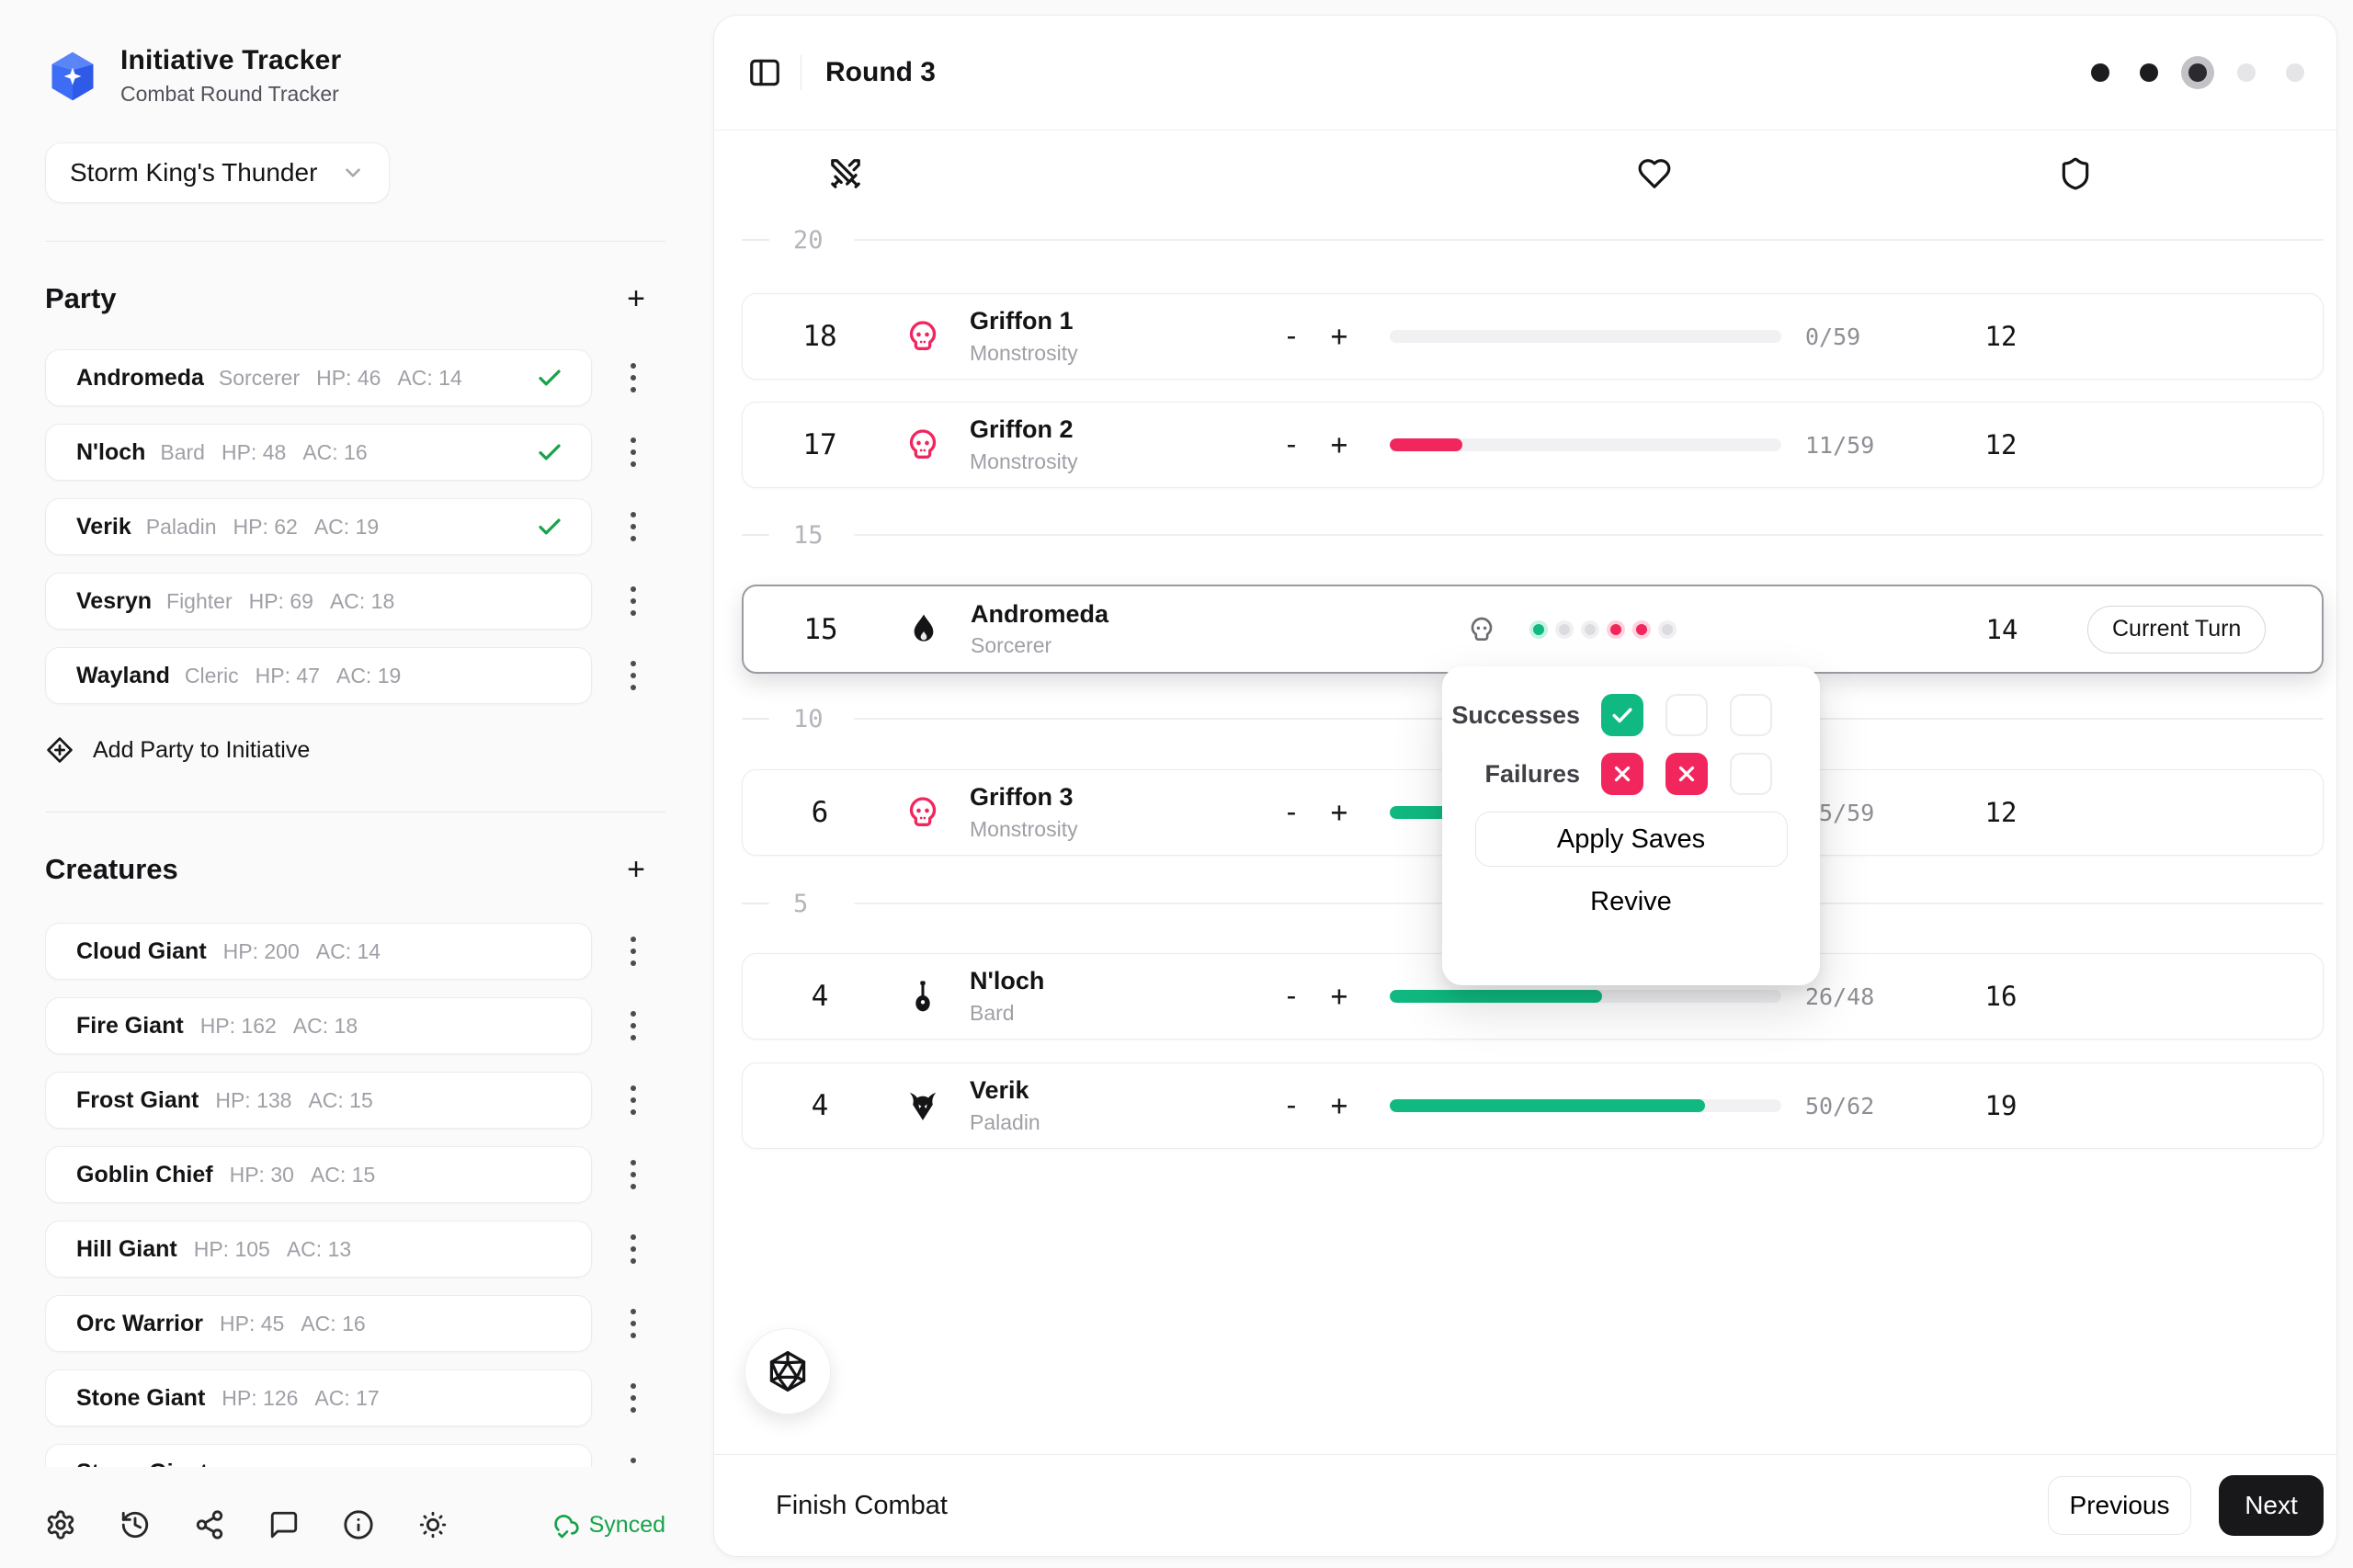  Describe the element at coordinates (318, 1100) in the screenshot. I see `creature-card-frost-giant: Frost Giant HP: 138 AC: 15` at that location.